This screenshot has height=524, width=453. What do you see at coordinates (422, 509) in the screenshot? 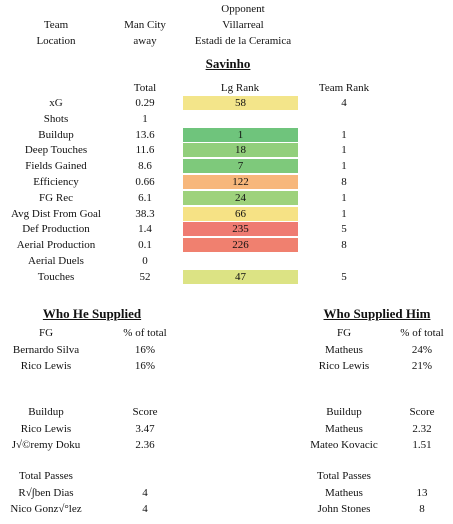
I see `list-item-value: 8` at bounding box center [422, 509].